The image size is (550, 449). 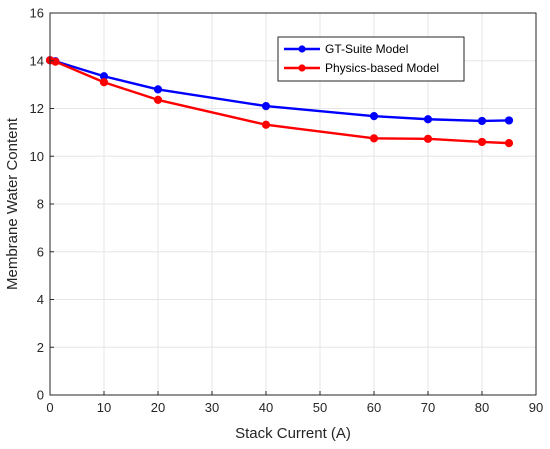 I want to click on legend-label: Physics-based Model, so click(x=382, y=68).